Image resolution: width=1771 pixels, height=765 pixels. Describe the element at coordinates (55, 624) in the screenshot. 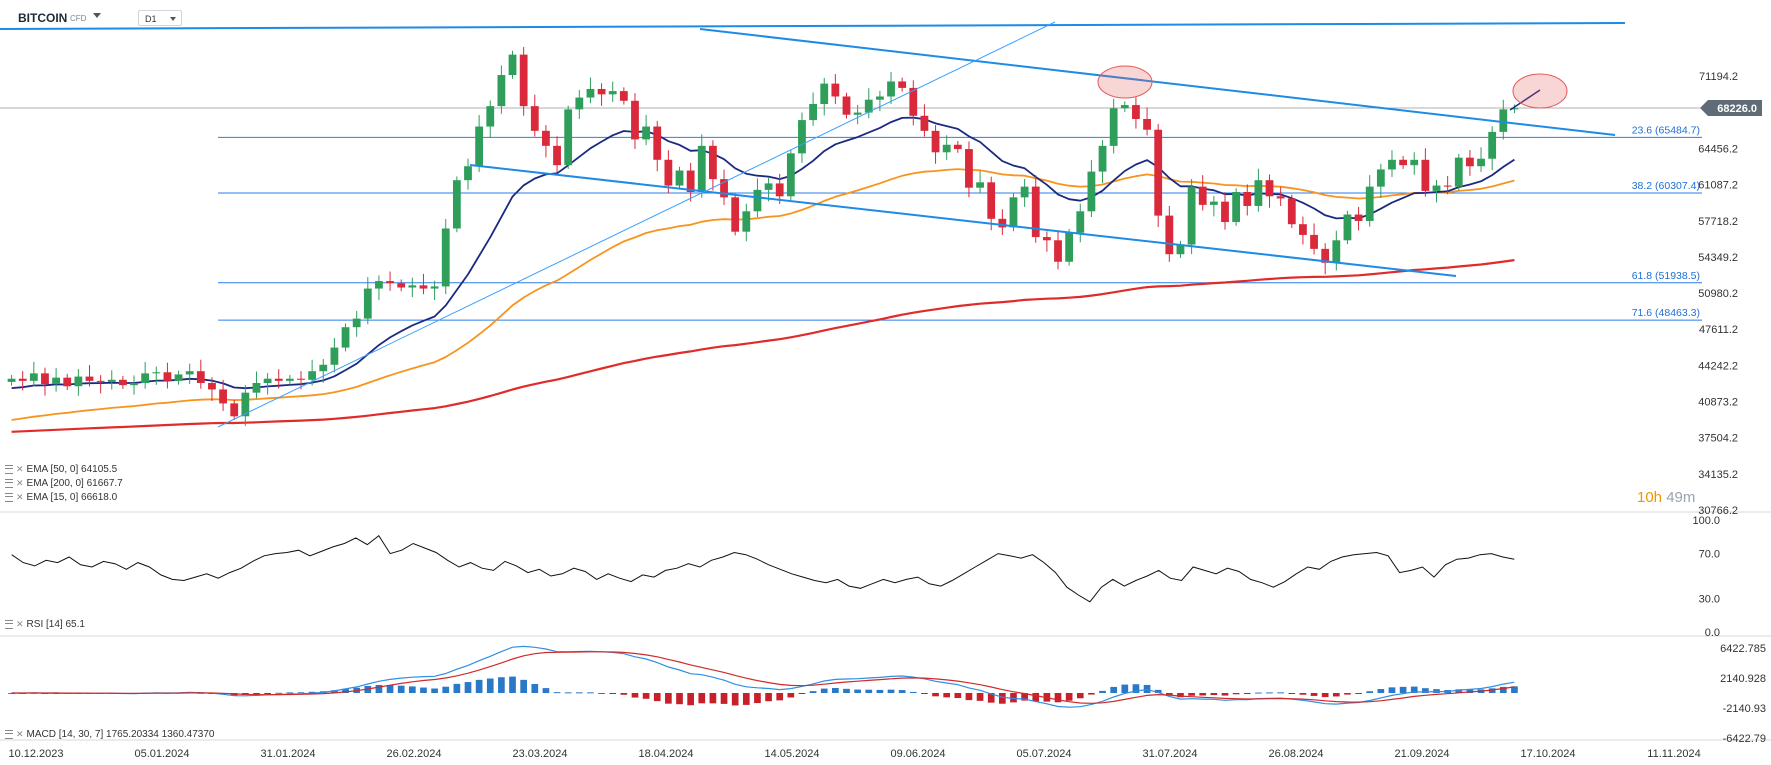

I see `legend-rsi-label: RSI [14] 65.1` at that location.